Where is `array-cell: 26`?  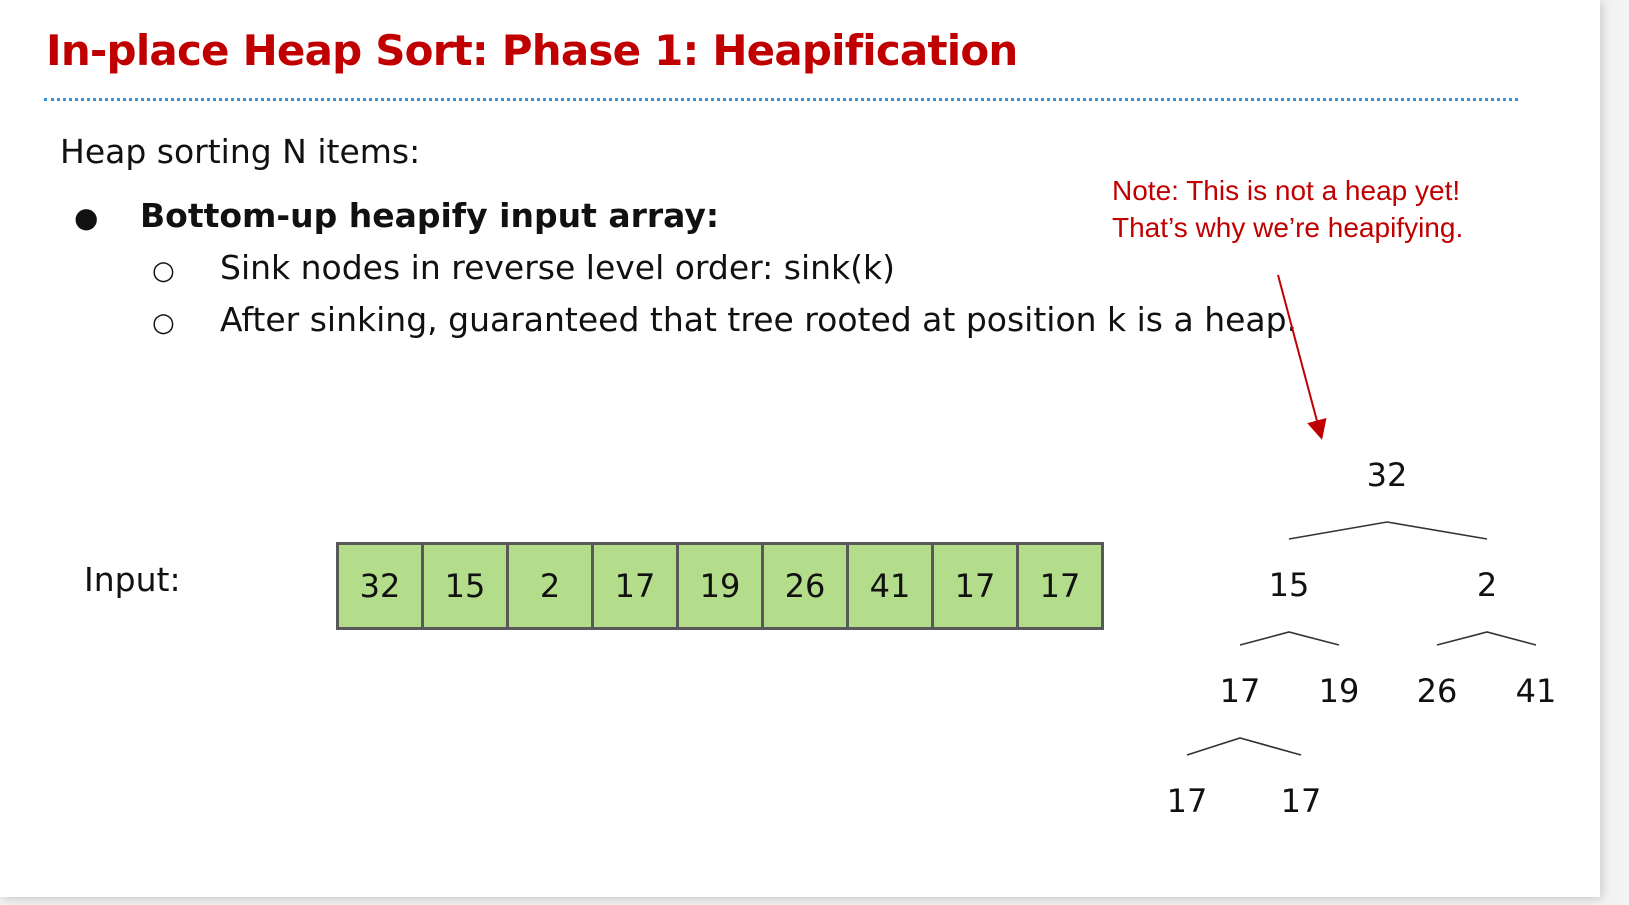 array-cell: 26 is located at coordinates (805, 586).